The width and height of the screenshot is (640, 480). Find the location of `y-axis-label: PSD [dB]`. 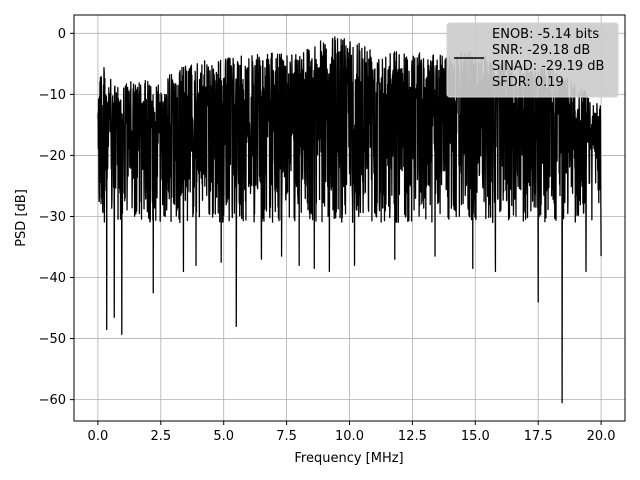

y-axis-label: PSD [dB] is located at coordinates (21, 218).